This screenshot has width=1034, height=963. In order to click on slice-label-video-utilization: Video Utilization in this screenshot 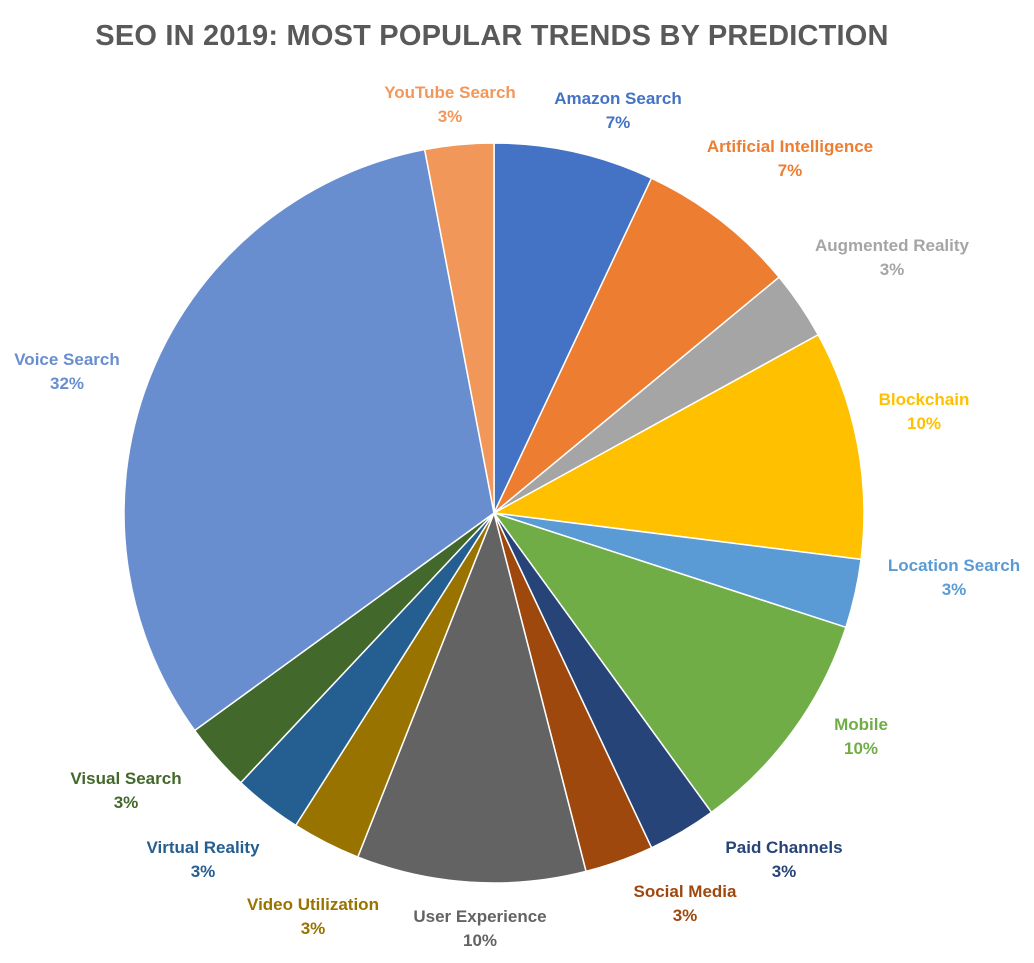, I will do `click(313, 904)`.